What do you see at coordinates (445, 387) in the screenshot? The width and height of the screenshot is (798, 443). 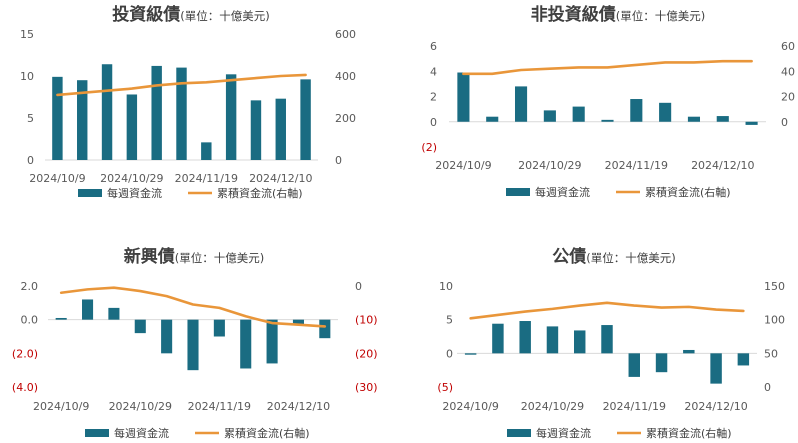 I see `y-left-tick-label: (5)` at bounding box center [445, 387].